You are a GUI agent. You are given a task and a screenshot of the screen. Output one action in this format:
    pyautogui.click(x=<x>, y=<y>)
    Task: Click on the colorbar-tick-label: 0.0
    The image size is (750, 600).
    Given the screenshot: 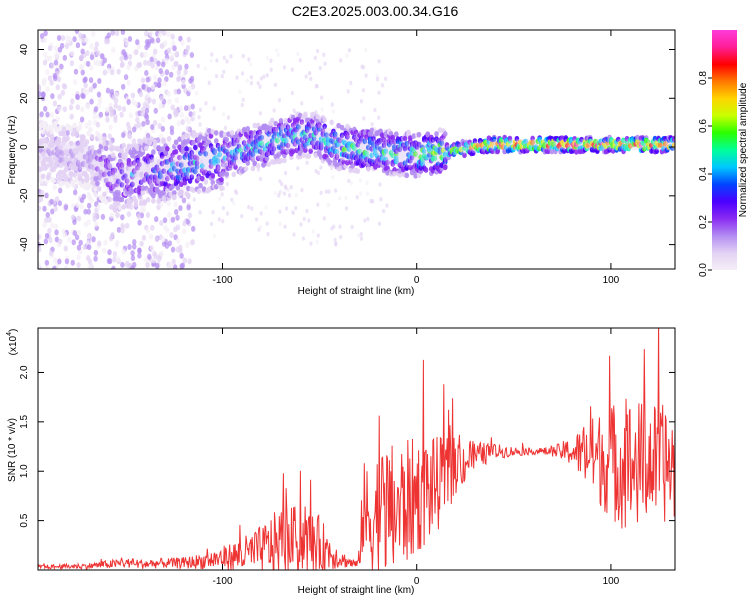 What is the action you would take?
    pyautogui.click(x=703, y=270)
    